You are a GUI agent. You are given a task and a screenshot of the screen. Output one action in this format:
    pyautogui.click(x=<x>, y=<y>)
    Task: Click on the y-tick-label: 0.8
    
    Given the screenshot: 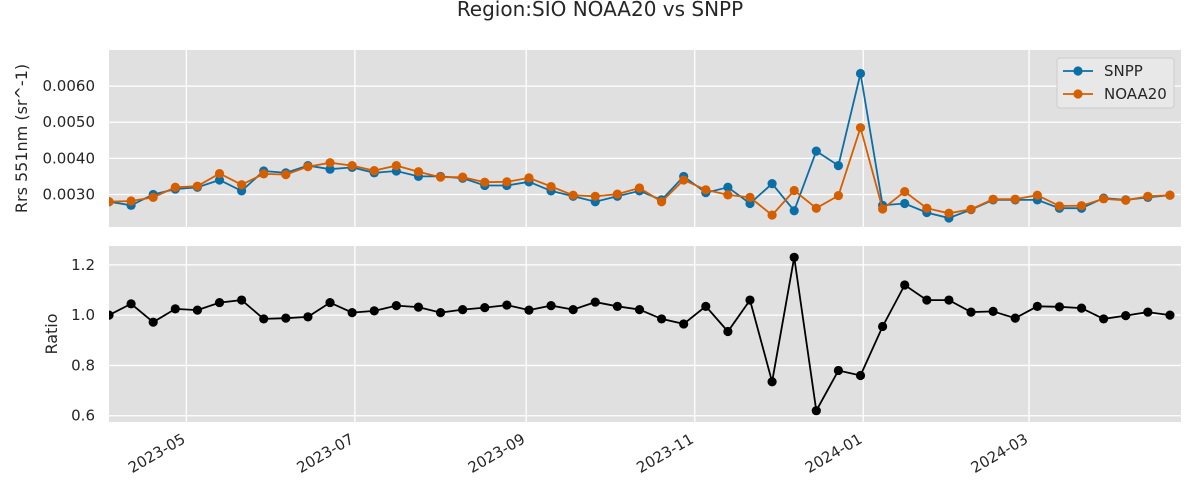 What is the action you would take?
    pyautogui.click(x=83, y=365)
    